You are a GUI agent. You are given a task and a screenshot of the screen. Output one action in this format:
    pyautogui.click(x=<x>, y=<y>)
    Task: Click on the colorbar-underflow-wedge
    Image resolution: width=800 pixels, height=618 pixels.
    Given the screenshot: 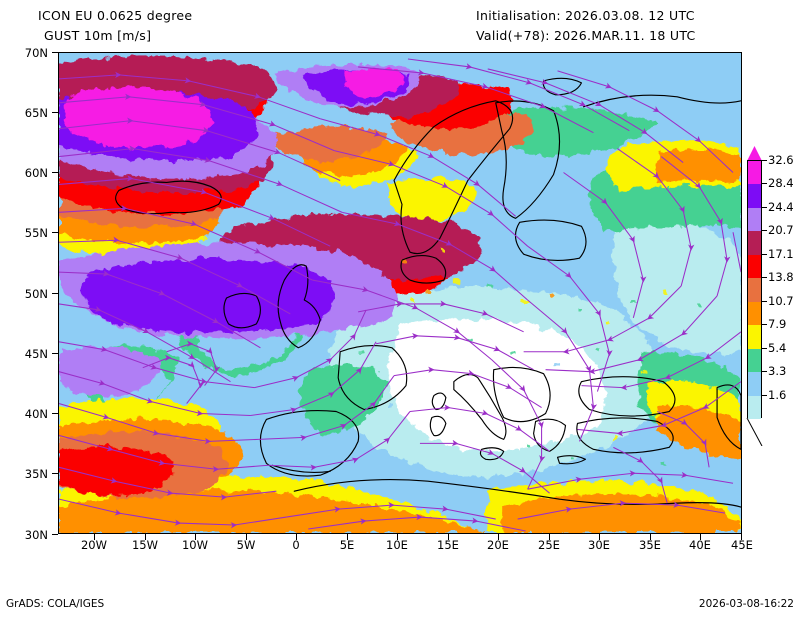 What is the action you would take?
    pyautogui.click(x=754, y=432)
    